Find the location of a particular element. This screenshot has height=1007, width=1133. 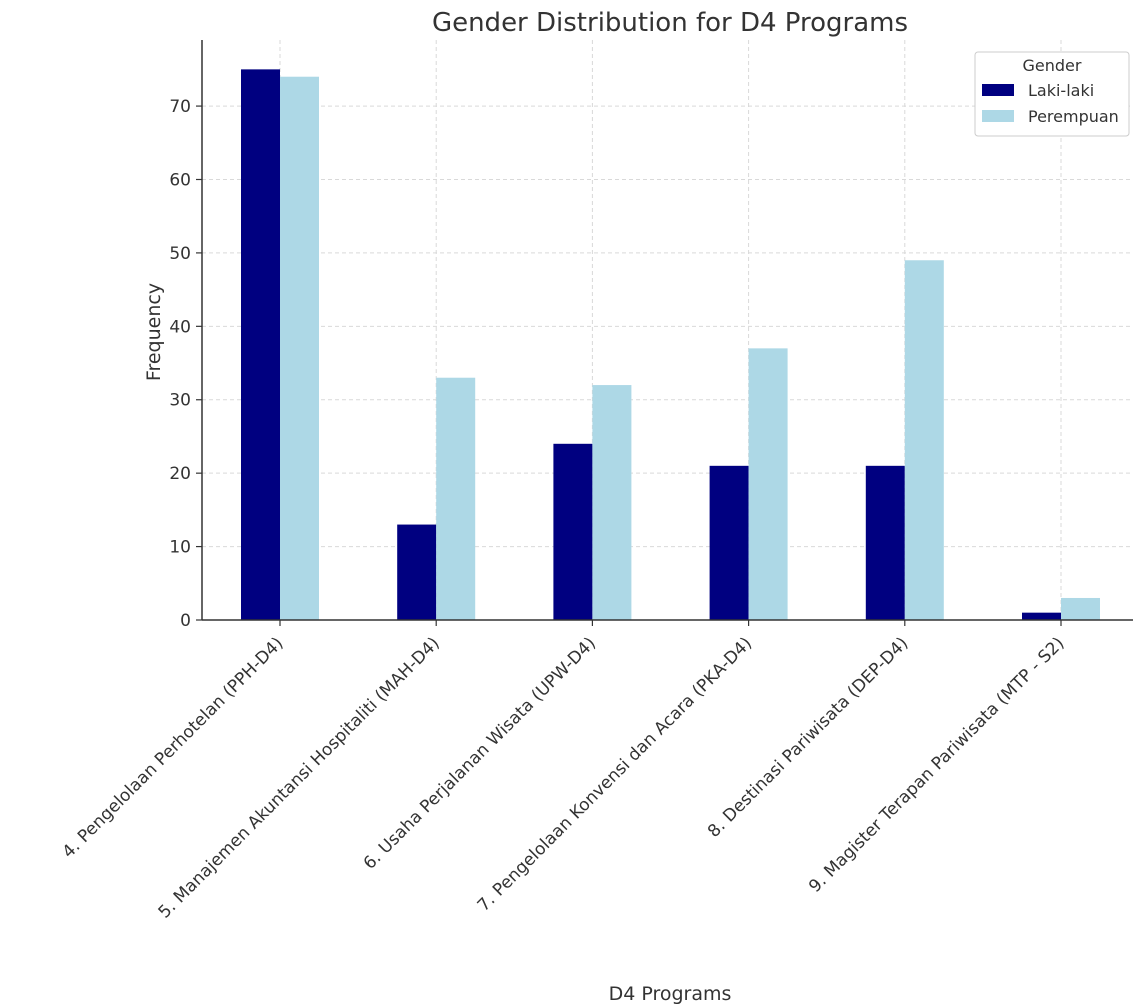

legend-swatch-laki-laki is located at coordinates (998, 90).